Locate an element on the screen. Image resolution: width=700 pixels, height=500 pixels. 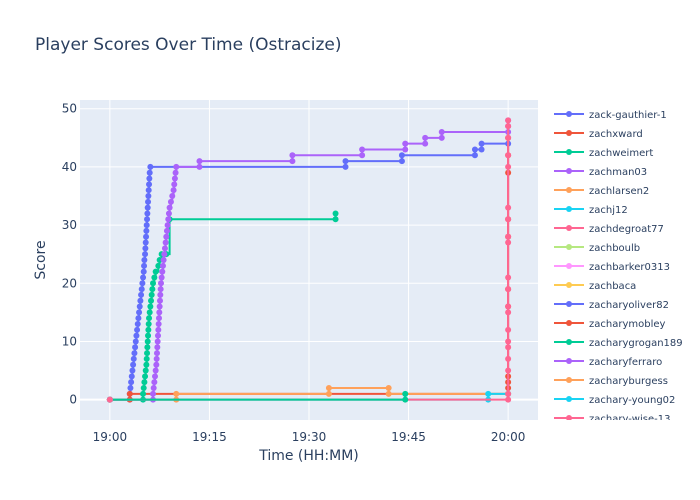
legend-label: zachbaca is located at coordinates (612, 286).